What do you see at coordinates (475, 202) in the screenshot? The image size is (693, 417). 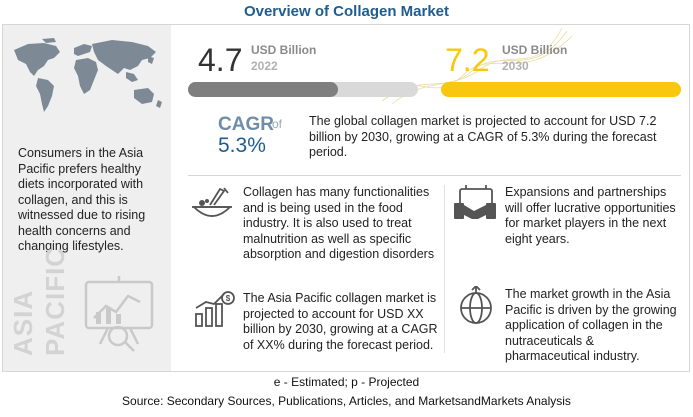 I see `handshake-icon` at bounding box center [475, 202].